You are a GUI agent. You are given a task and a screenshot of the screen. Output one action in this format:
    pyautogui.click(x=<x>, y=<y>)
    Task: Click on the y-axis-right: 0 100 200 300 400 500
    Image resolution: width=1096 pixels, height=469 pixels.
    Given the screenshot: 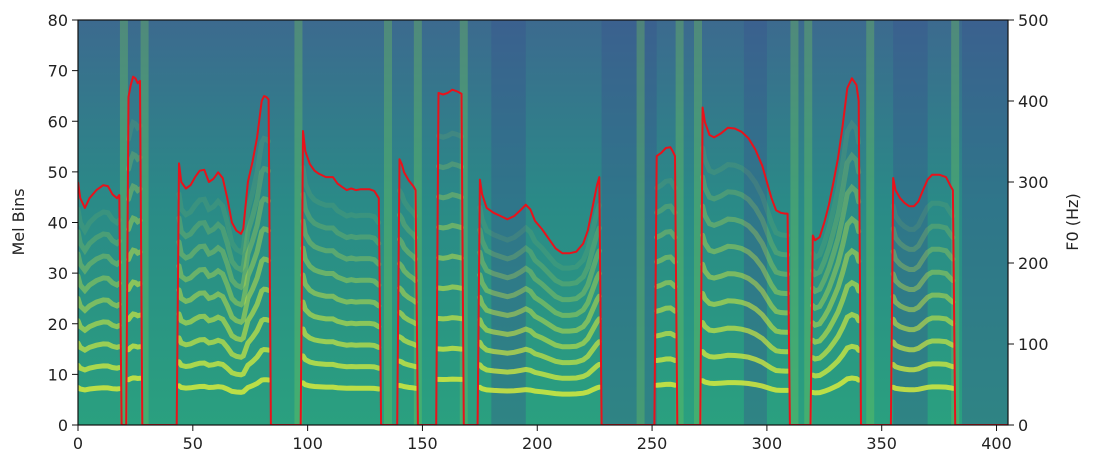 What is the action you would take?
    pyautogui.click(x=1028, y=223)
    